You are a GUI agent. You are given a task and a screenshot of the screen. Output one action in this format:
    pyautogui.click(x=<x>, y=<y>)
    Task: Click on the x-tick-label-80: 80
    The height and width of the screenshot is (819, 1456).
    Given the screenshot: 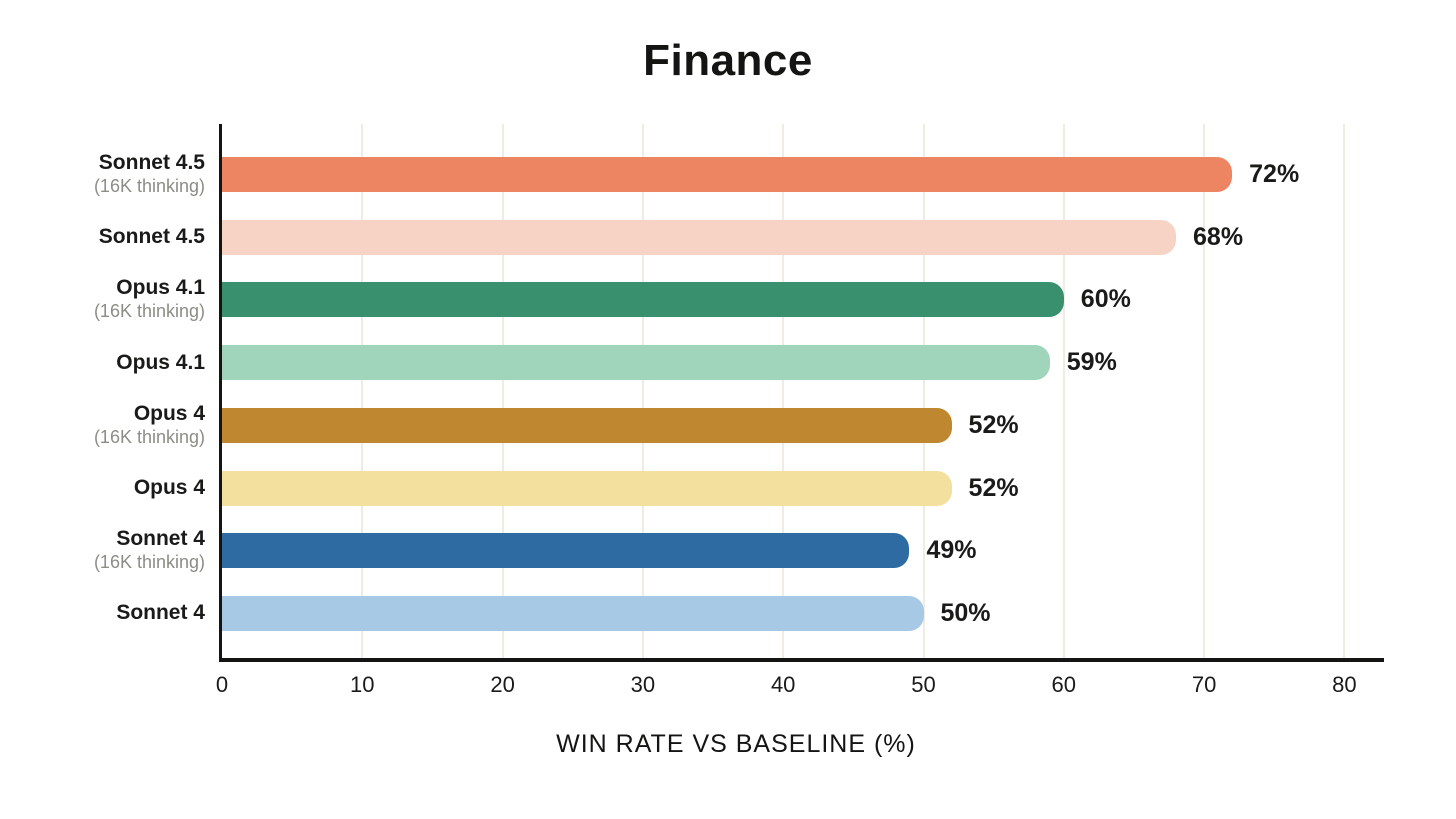 What is the action you would take?
    pyautogui.click(x=1344, y=684)
    